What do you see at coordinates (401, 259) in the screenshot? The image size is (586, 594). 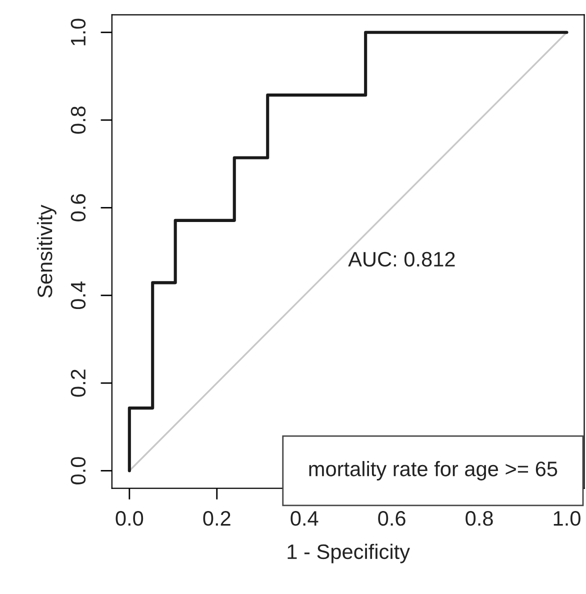 I see `annotation: AUC: 0.812` at bounding box center [401, 259].